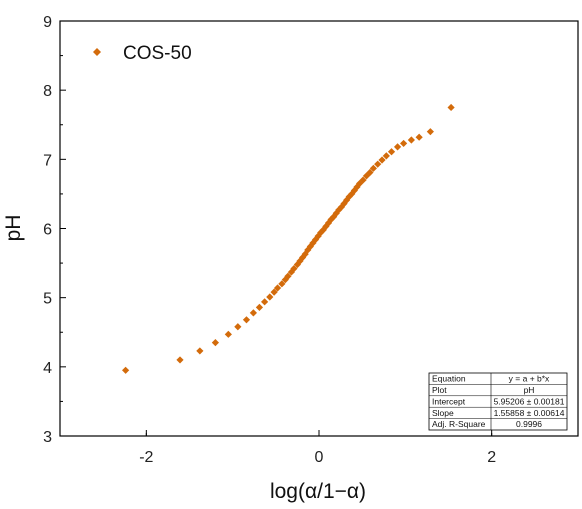  What do you see at coordinates (318, 491) in the screenshot?
I see `x-axis-title: log(α/1−α)` at bounding box center [318, 491].